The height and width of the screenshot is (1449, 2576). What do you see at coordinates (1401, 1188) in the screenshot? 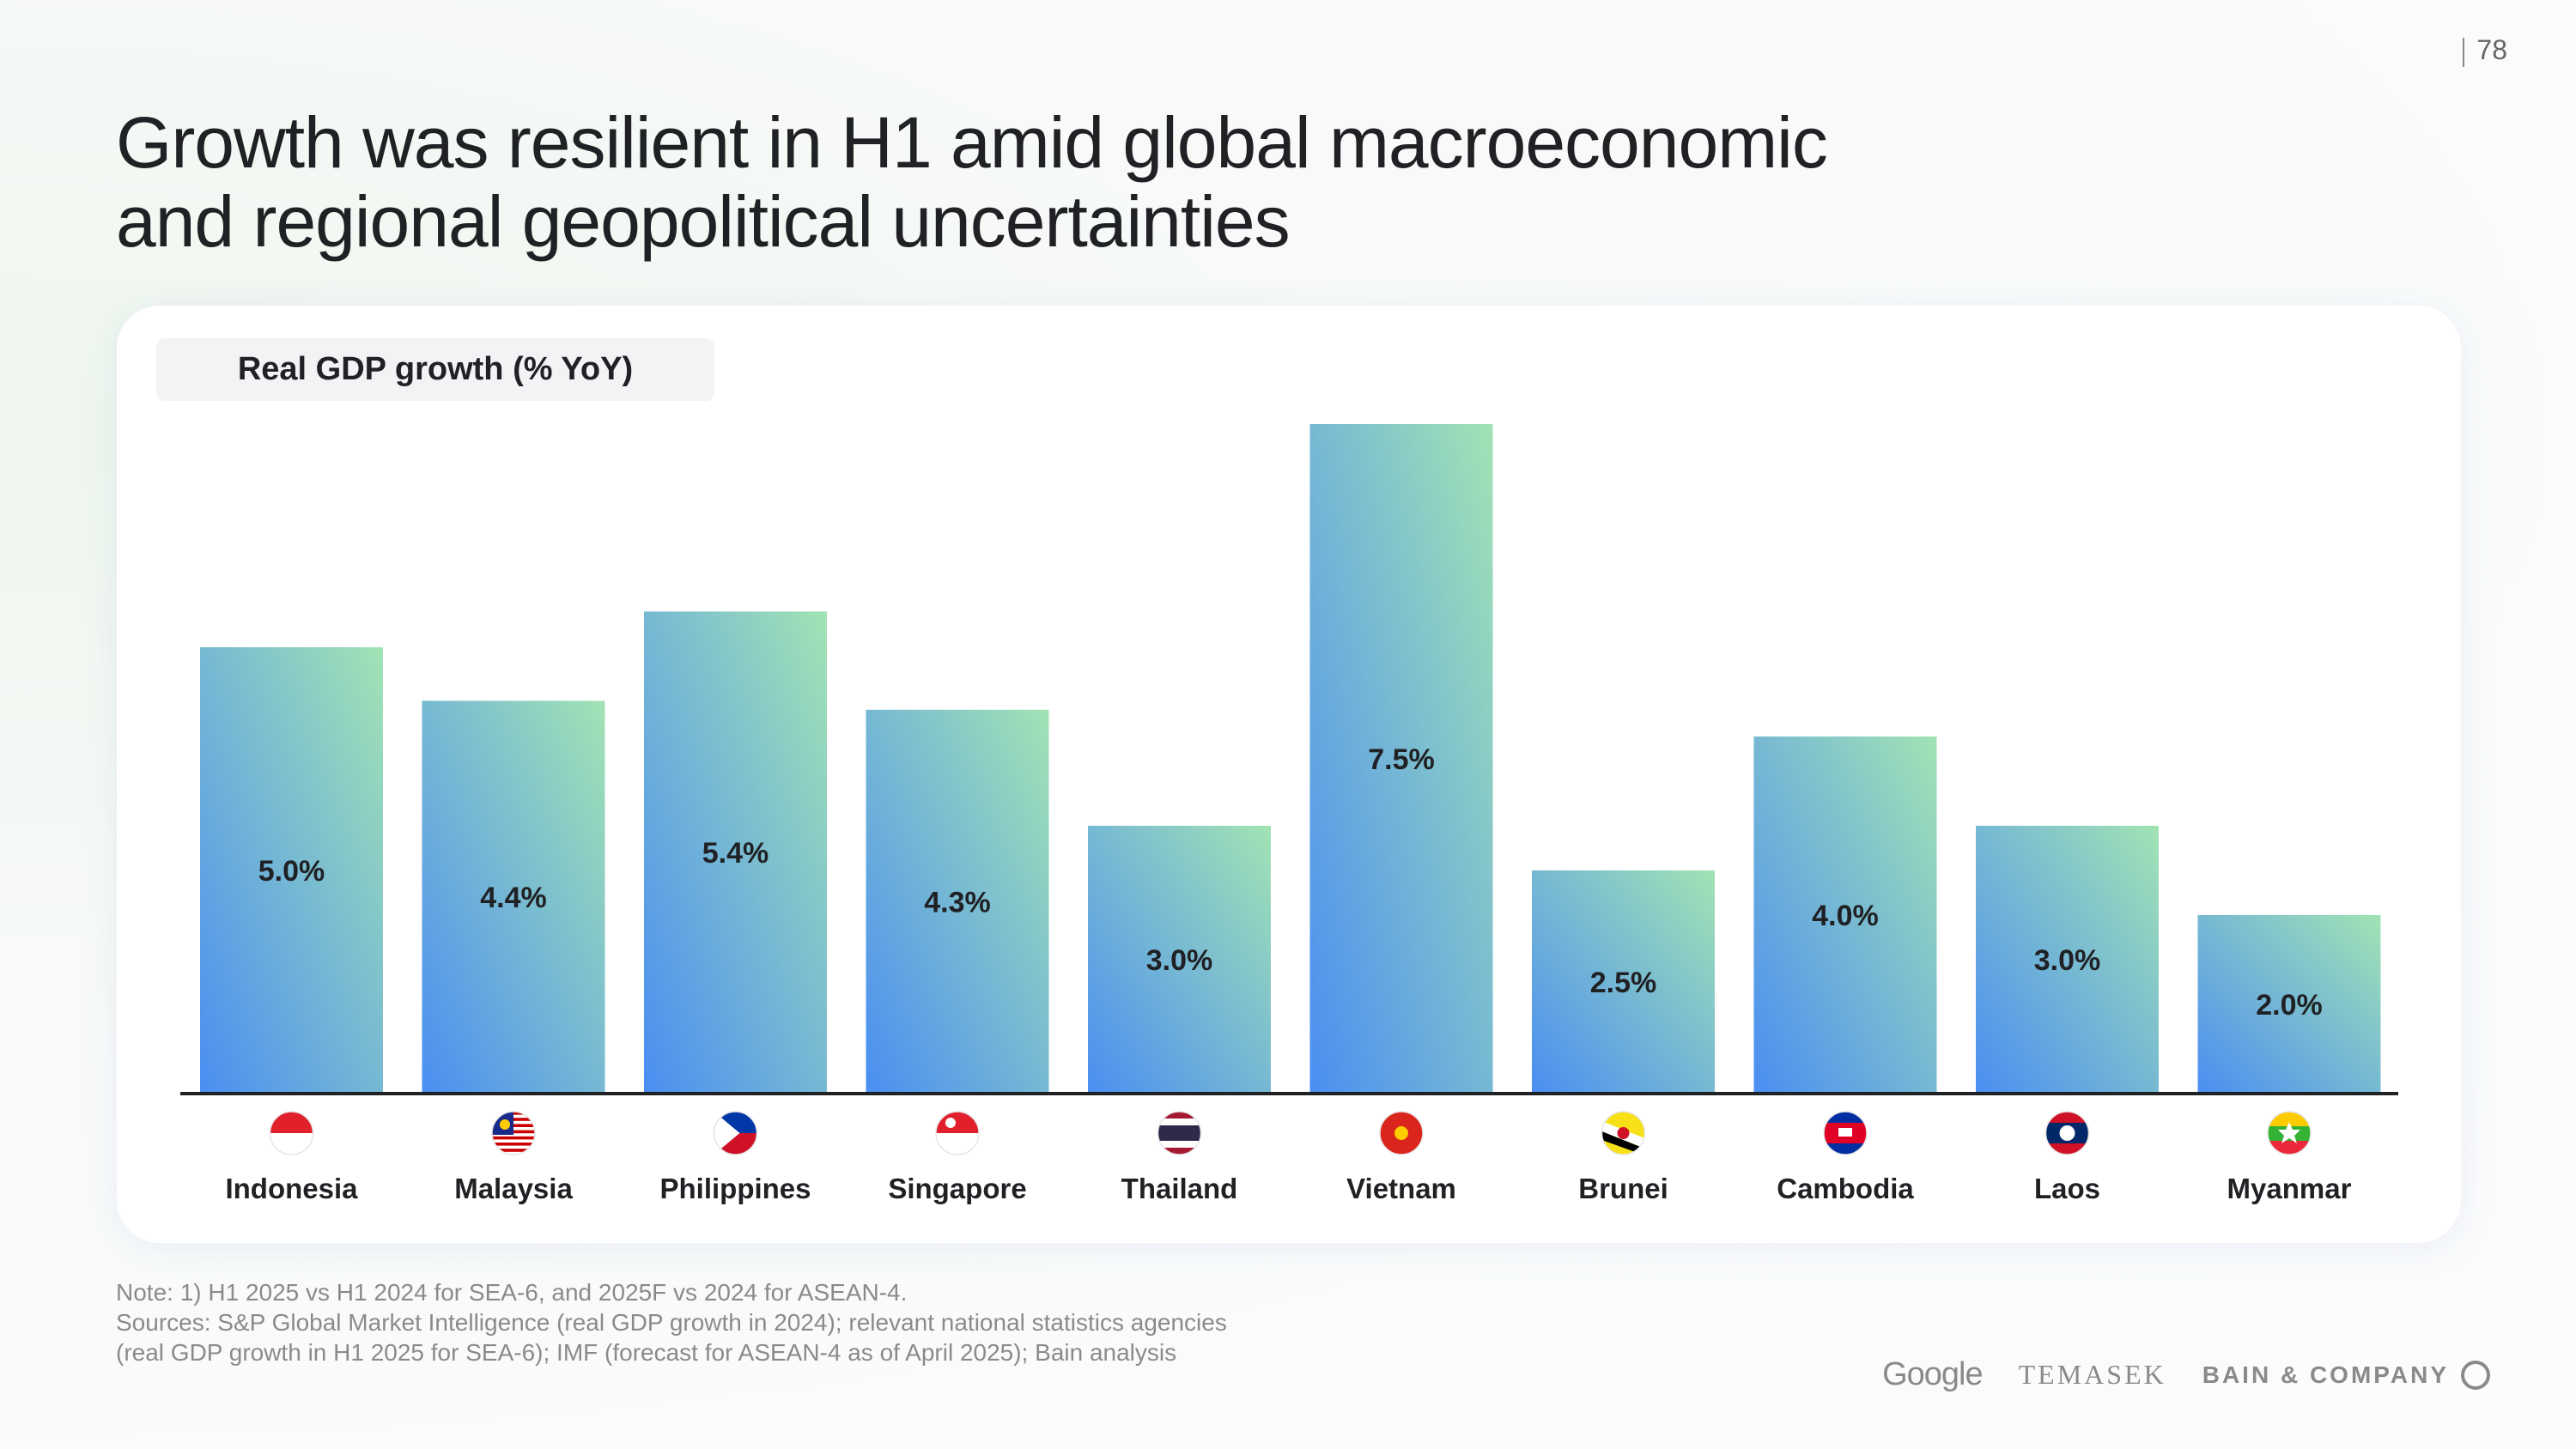
I see `category-label: Vietnam` at bounding box center [1401, 1188].